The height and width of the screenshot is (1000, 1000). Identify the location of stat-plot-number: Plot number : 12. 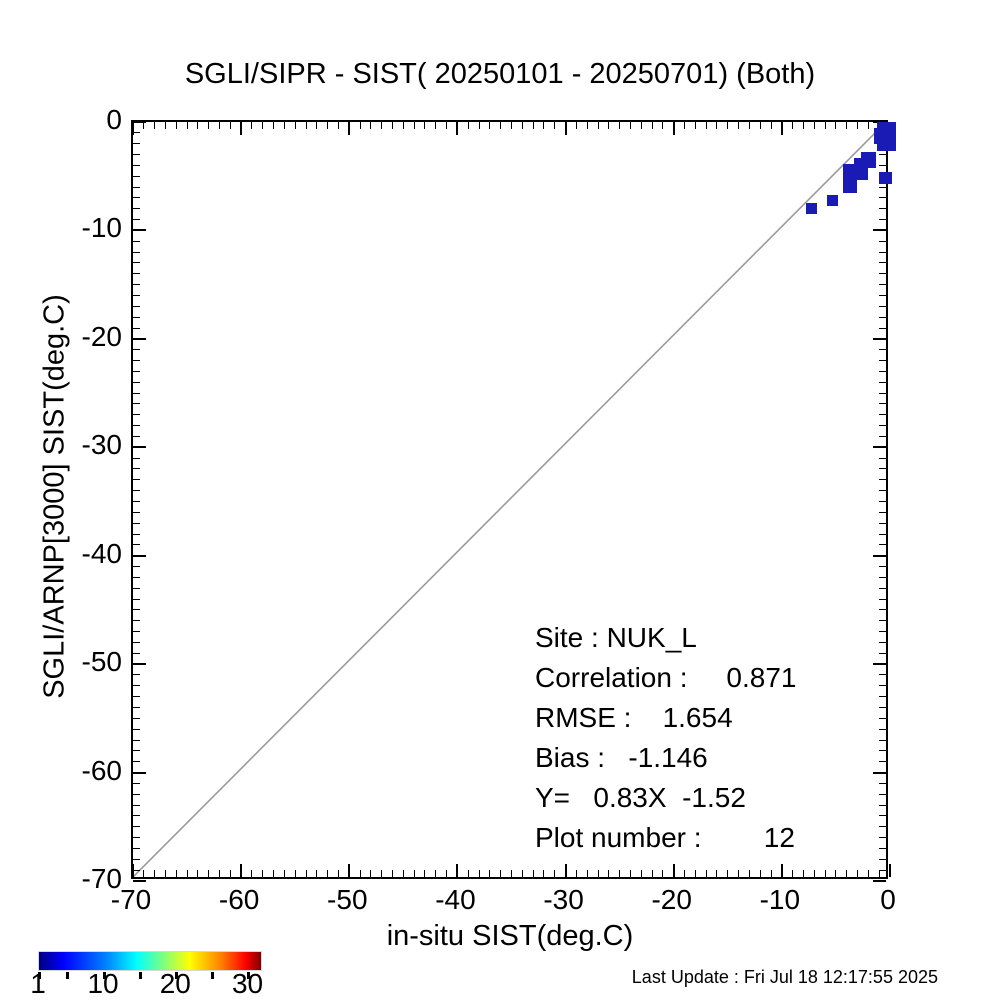
(665, 837).